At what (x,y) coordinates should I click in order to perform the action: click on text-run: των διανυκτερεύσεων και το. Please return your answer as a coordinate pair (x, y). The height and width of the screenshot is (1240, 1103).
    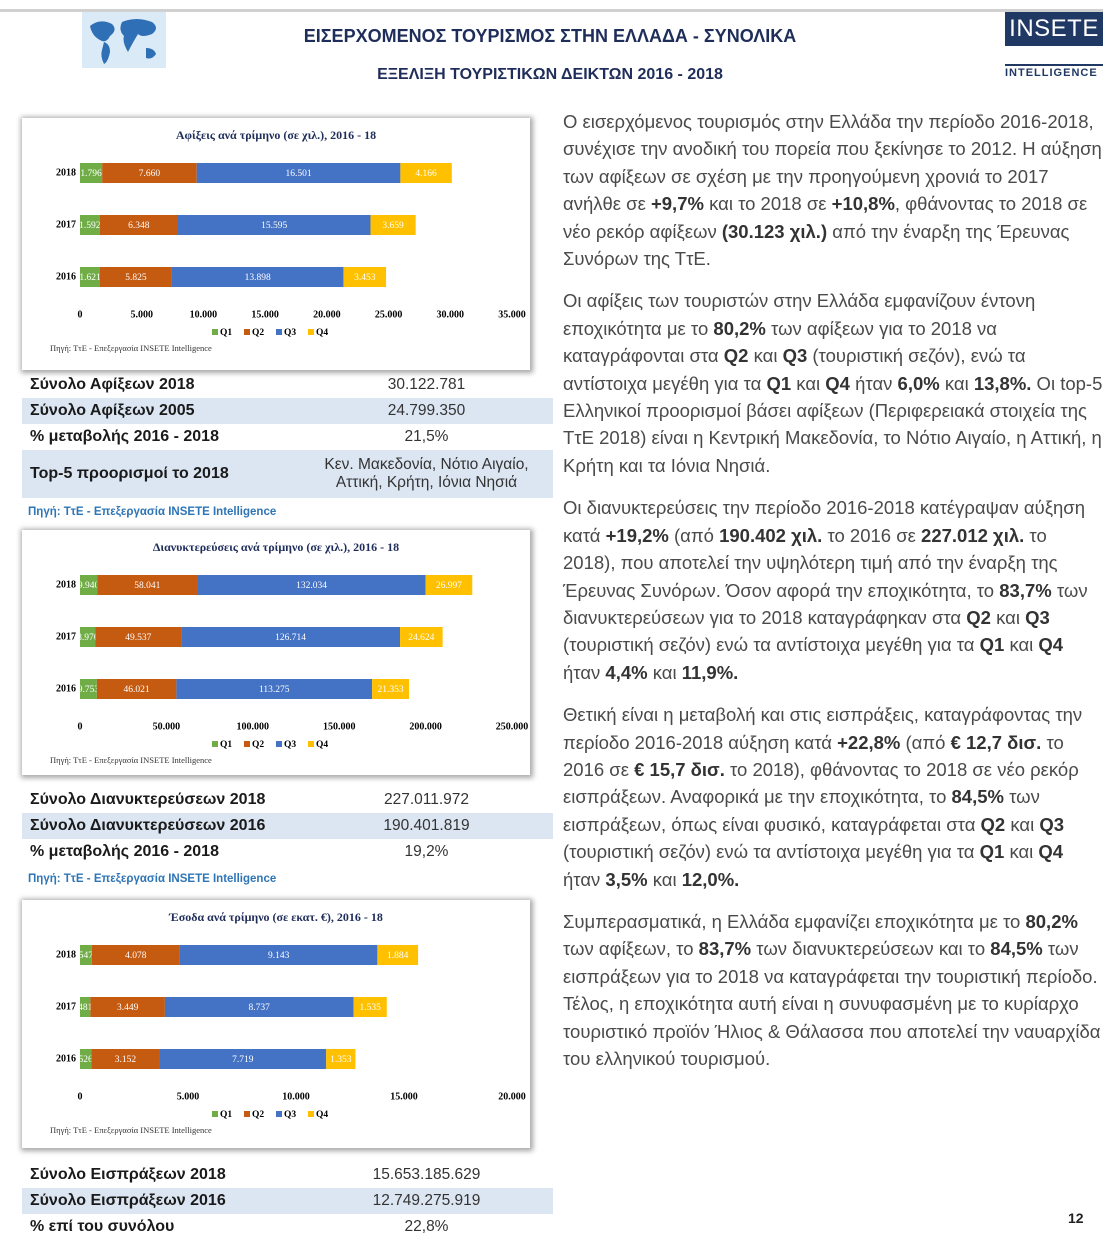
    Looking at the image, I should click on (871, 949).